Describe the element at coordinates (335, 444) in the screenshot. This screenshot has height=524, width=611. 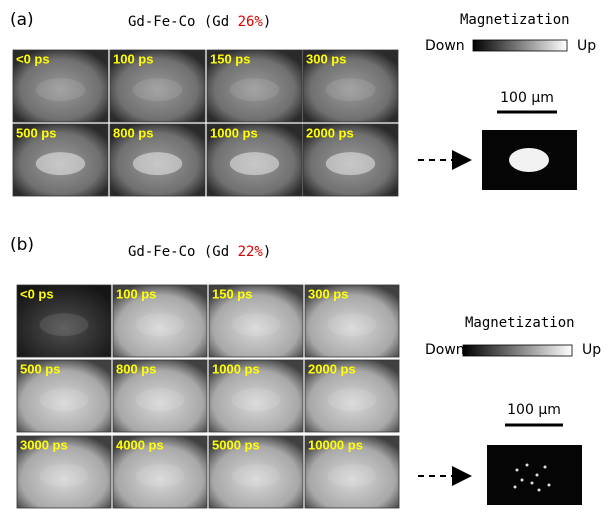
I see `frame-label: 10000 ps` at that location.